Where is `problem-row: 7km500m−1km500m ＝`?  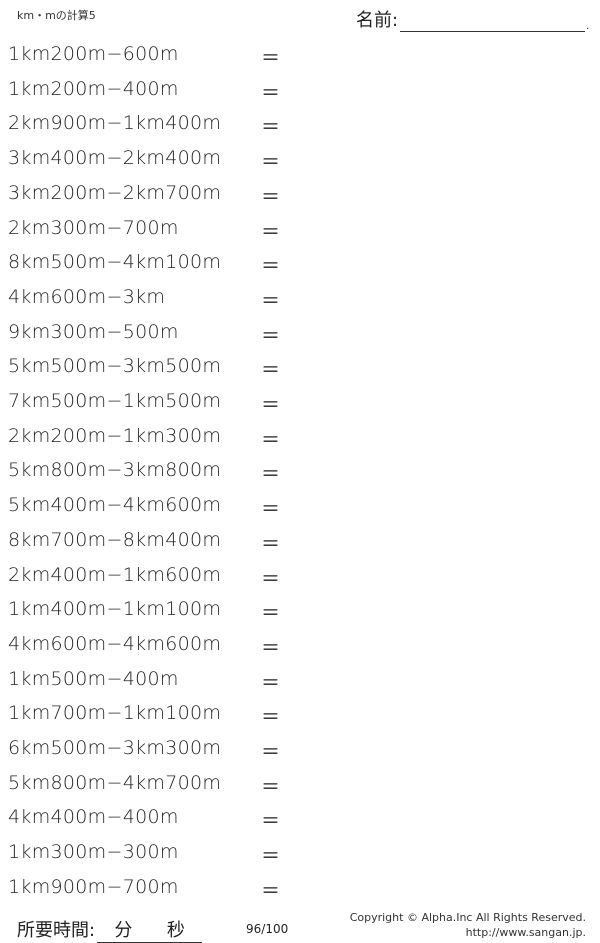
problem-row: 7km500m−1km500m ＝ is located at coordinates (158, 405).